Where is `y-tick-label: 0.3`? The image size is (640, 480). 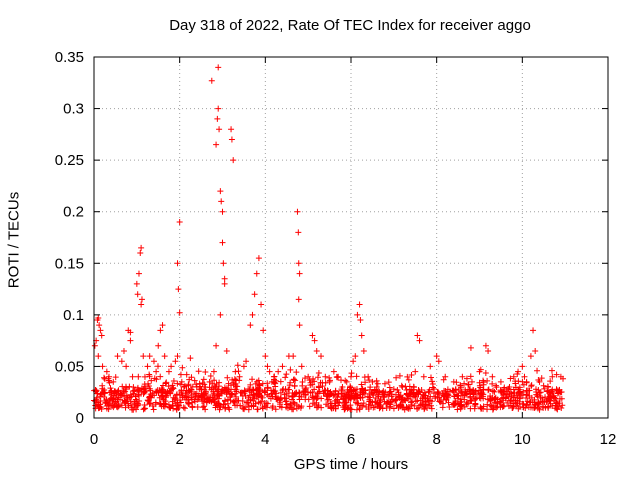 y-tick-label: 0.3 is located at coordinates (73, 109).